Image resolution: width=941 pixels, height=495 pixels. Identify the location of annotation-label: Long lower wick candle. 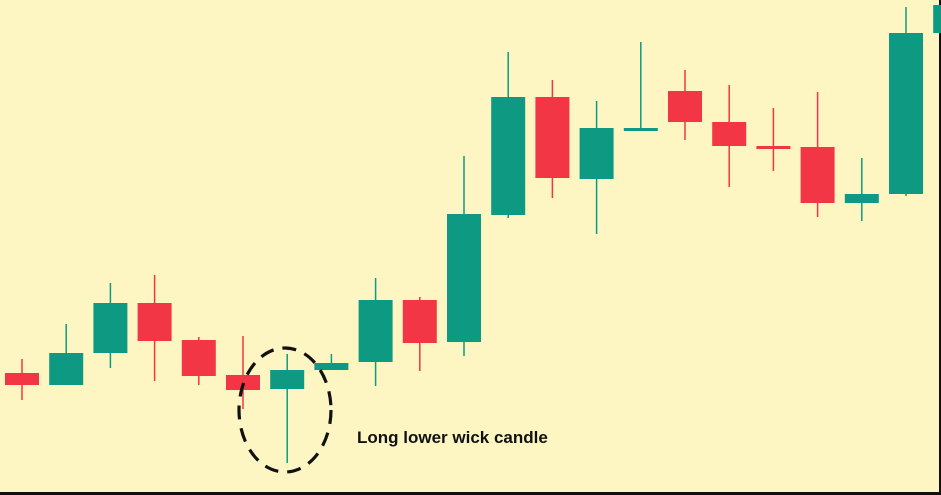
(452, 437).